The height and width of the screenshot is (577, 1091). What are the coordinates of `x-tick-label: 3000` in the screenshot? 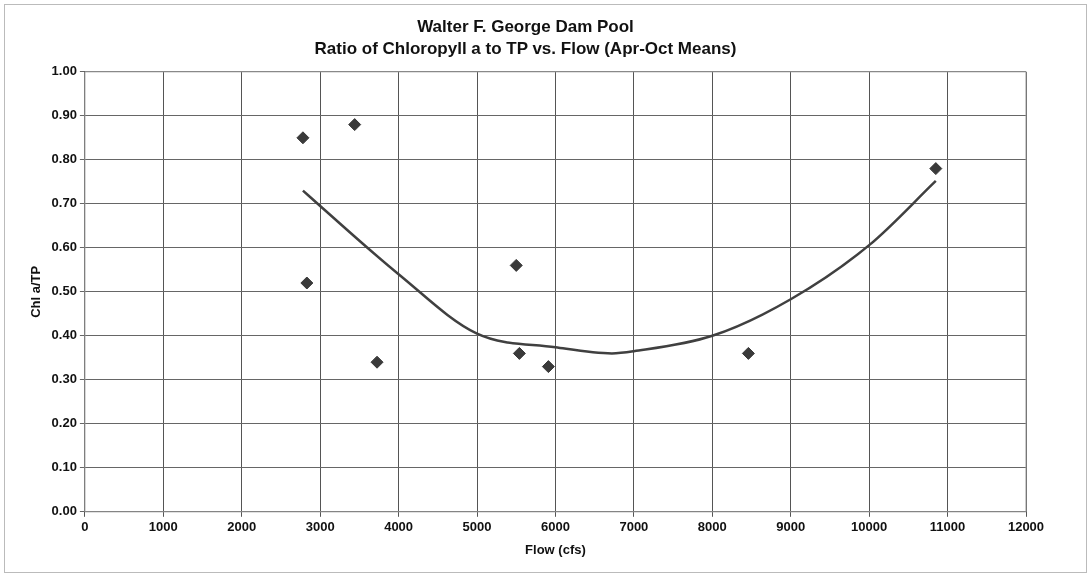 It's located at (320, 527).